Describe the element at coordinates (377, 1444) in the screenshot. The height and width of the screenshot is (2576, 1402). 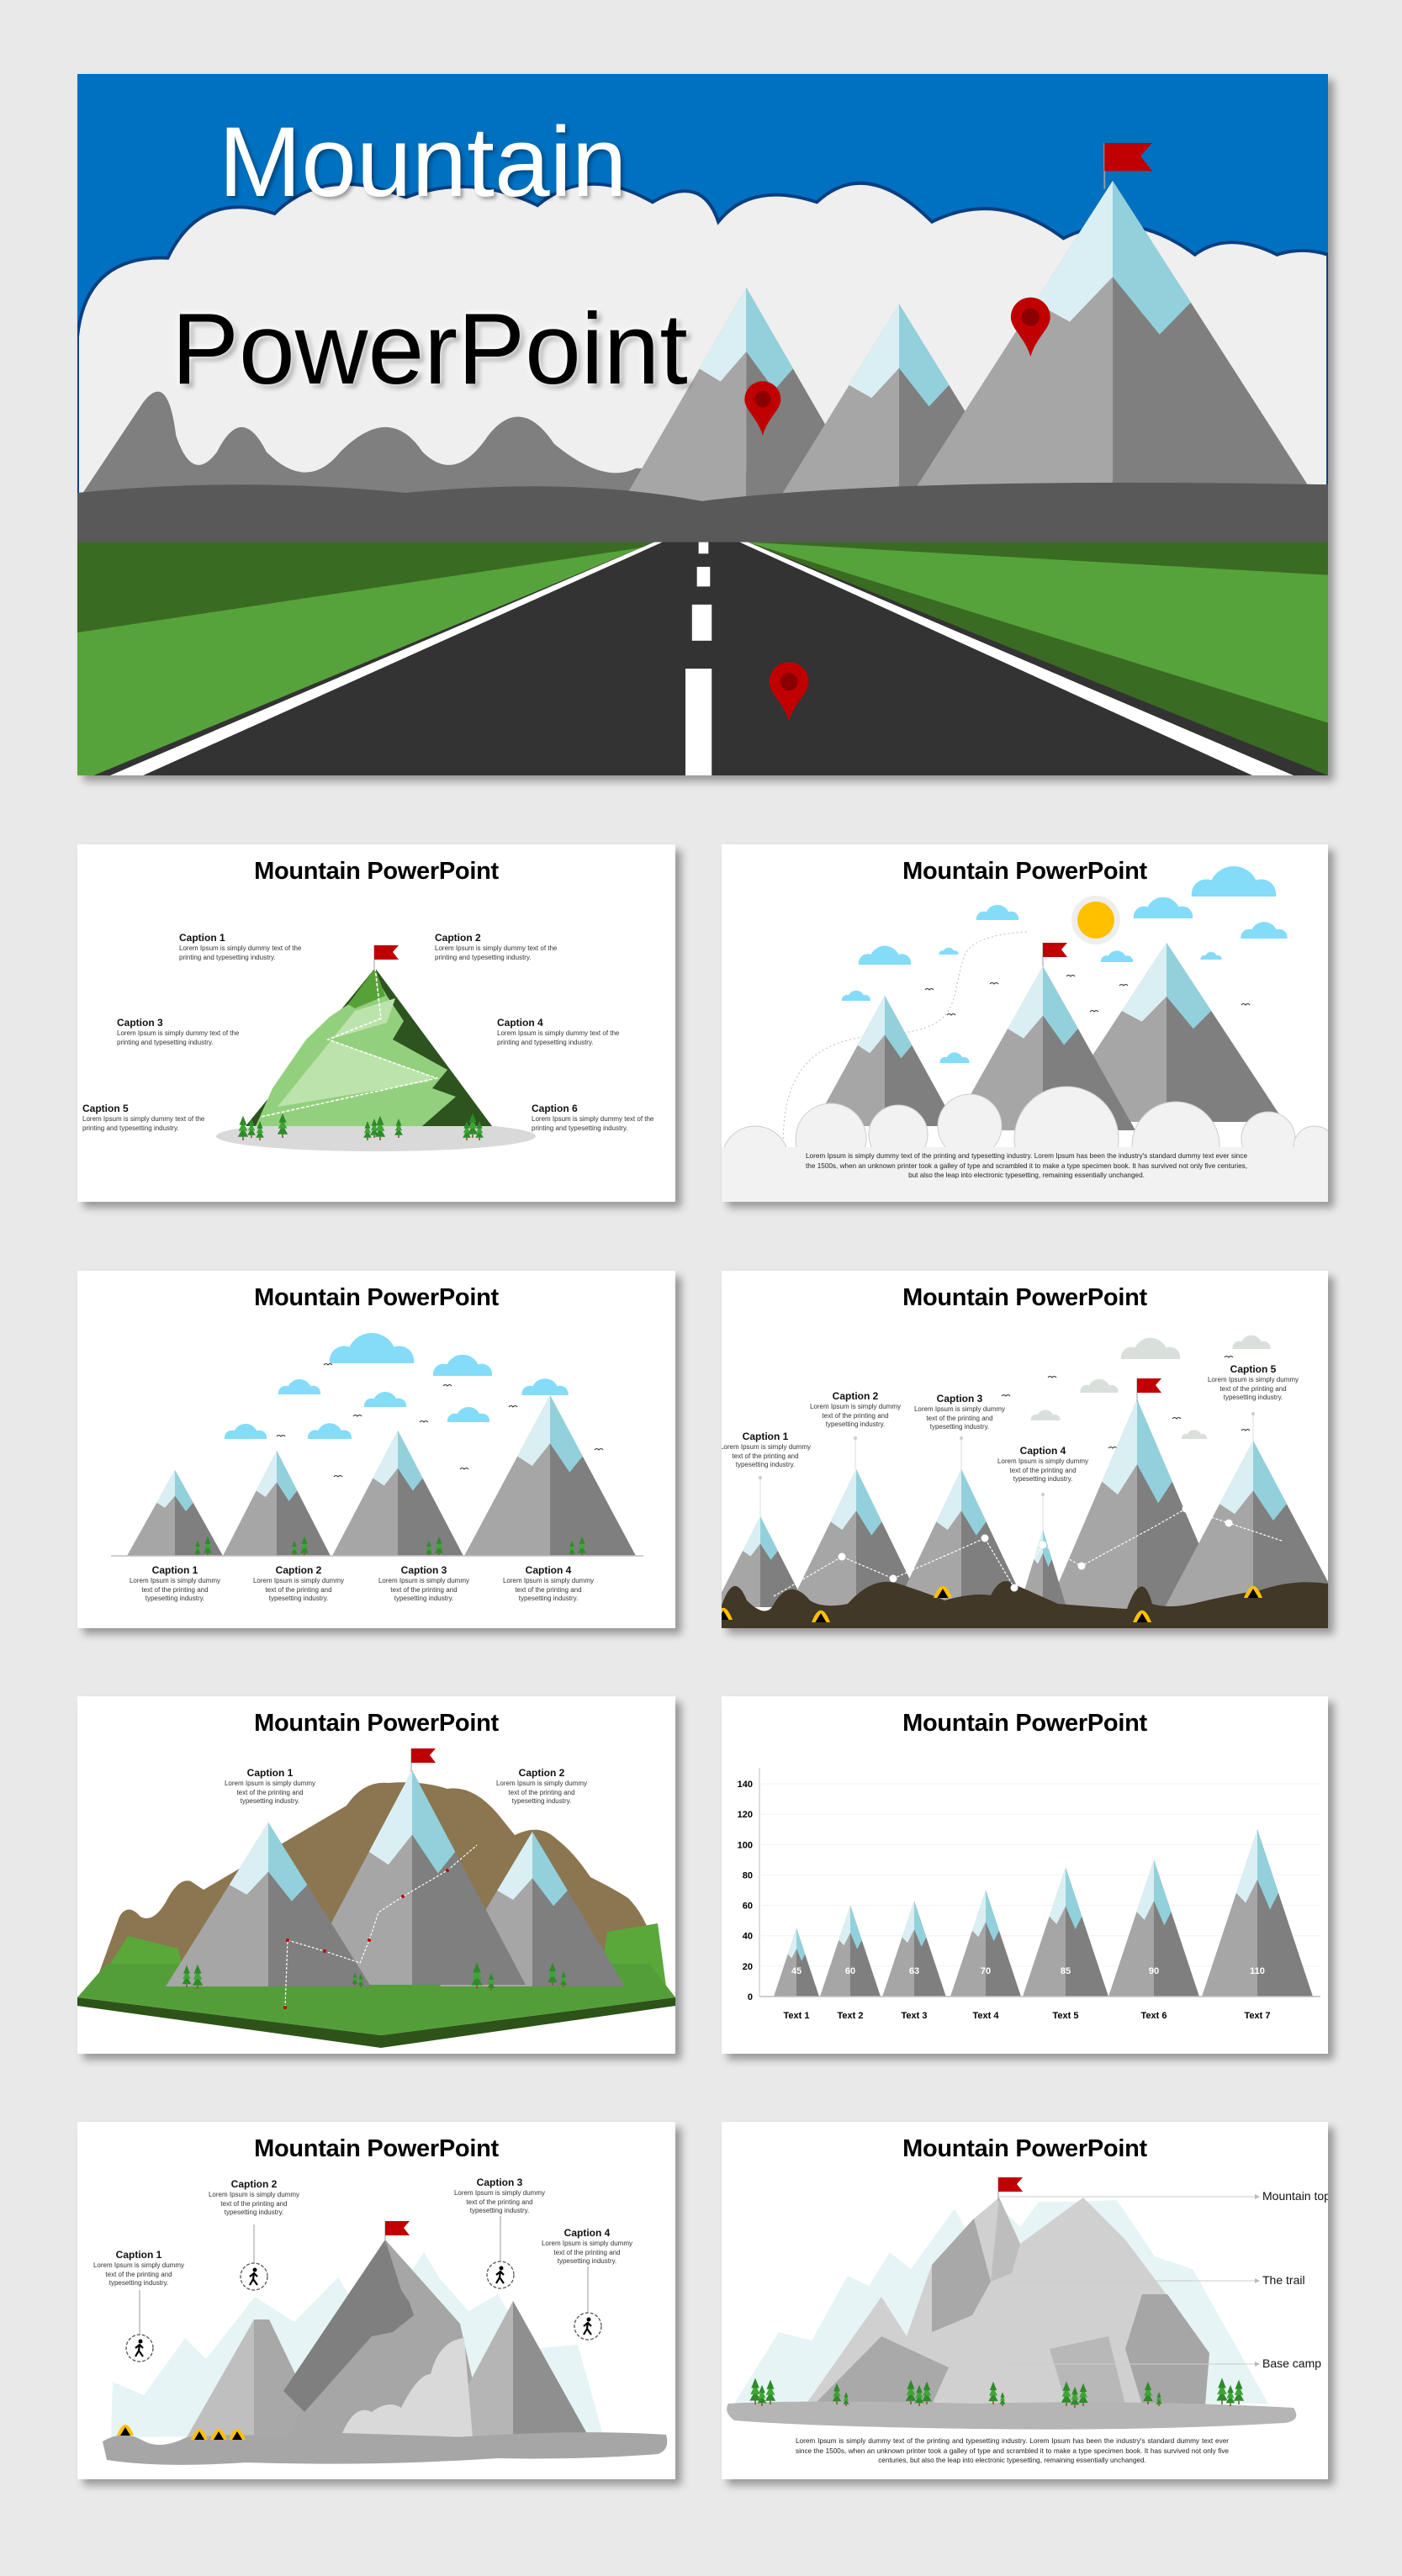
I see `four-mountains-illustration` at that location.